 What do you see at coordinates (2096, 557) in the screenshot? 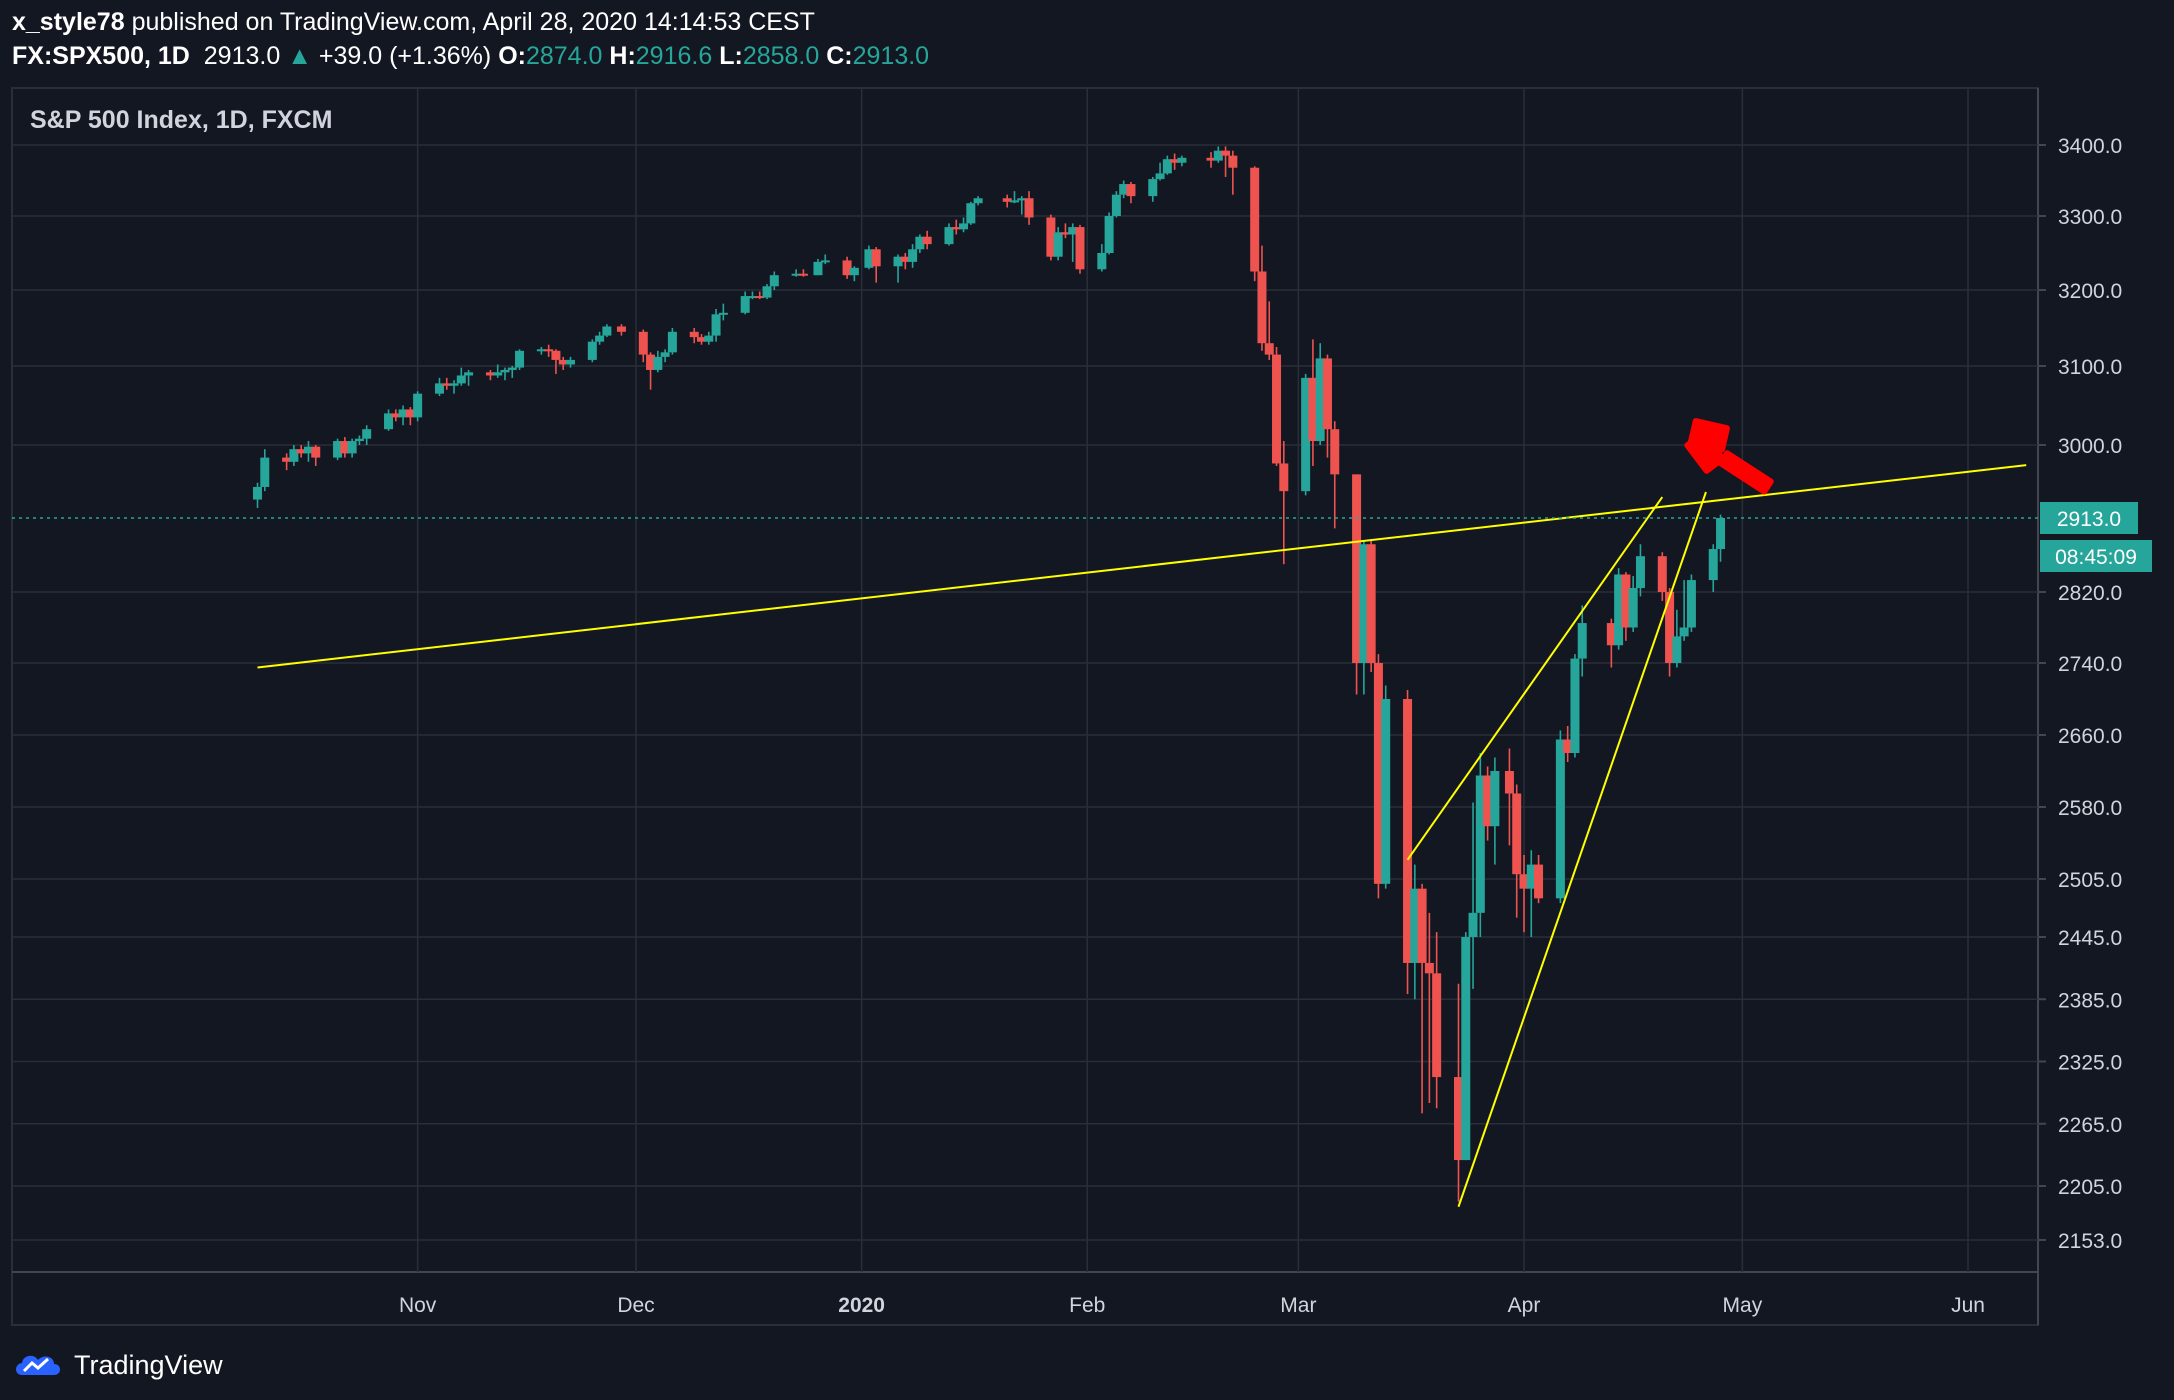
I see `countdown-label: 08:45:09` at bounding box center [2096, 557].